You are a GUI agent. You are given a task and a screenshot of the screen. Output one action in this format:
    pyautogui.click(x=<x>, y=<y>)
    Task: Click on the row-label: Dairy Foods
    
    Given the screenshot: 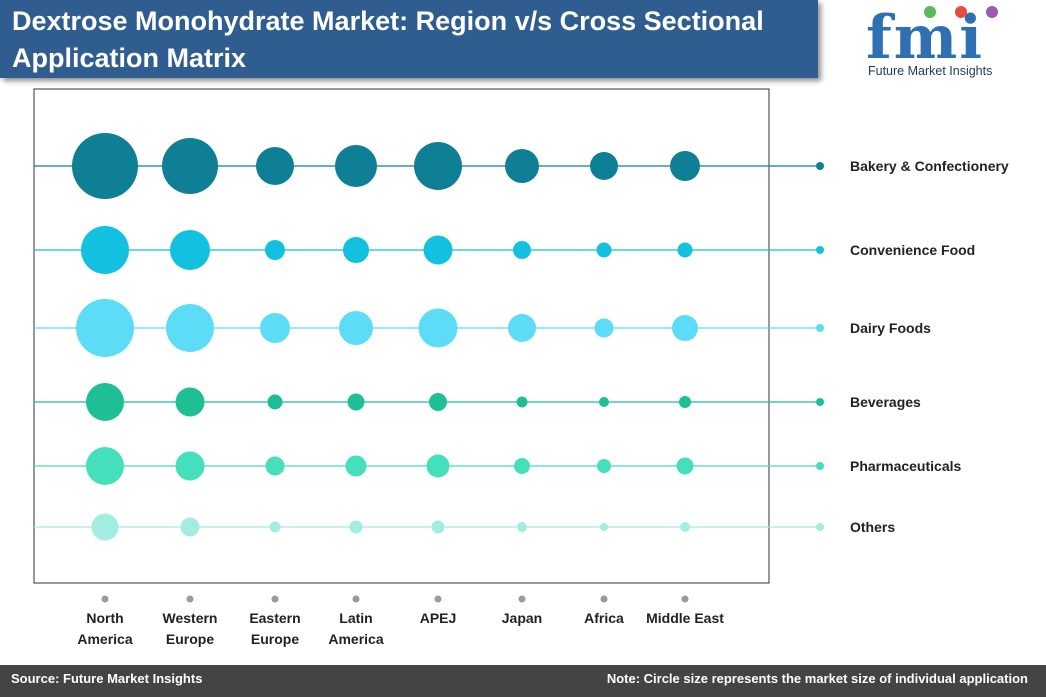 What is the action you would take?
    pyautogui.click(x=890, y=328)
    